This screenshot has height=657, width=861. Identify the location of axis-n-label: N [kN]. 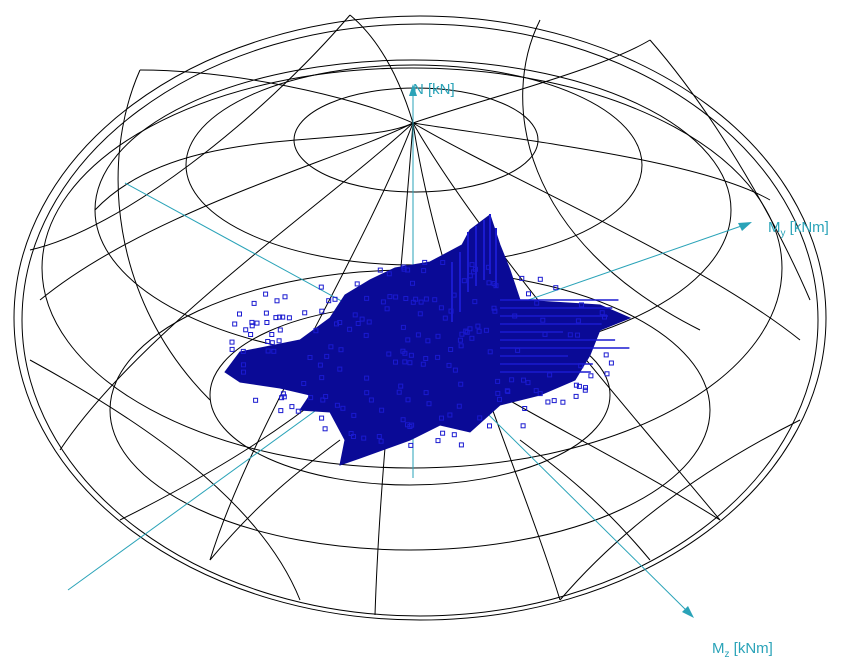
(434, 89).